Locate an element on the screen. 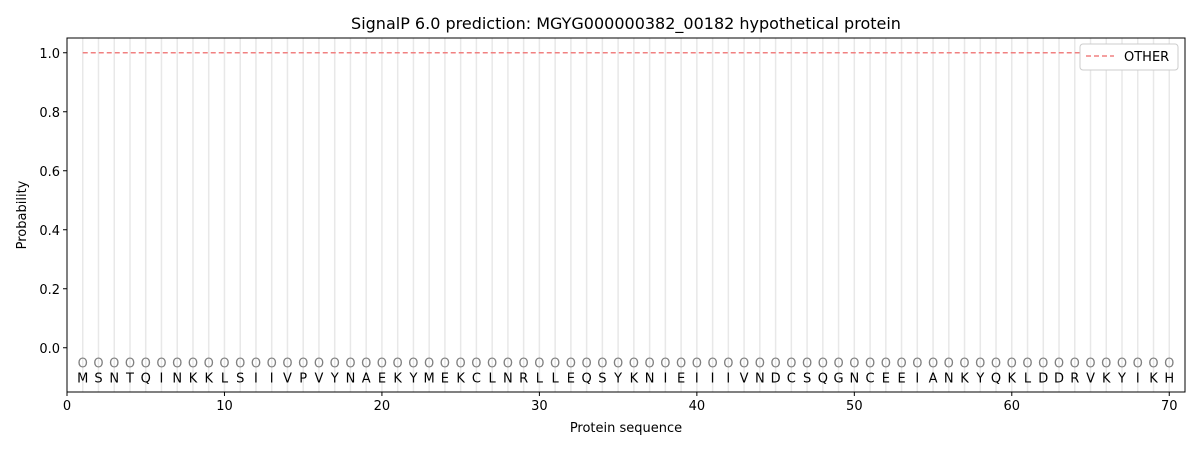  region-label-46: O is located at coordinates (791, 364).